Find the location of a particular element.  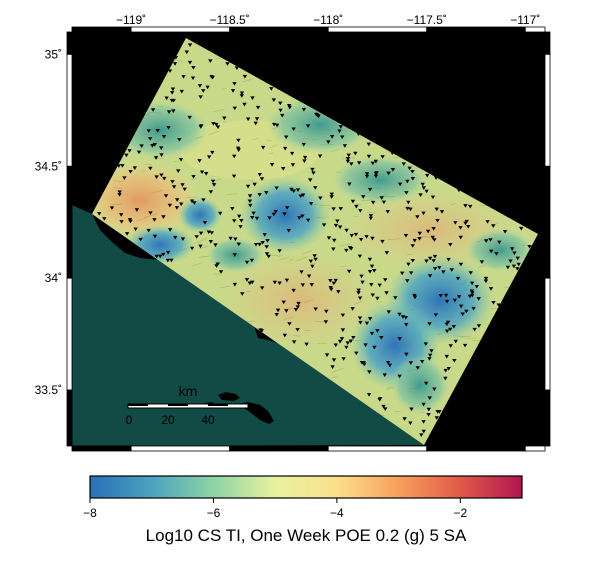

latitude-label: 34.5˚ is located at coordinates (48, 166).